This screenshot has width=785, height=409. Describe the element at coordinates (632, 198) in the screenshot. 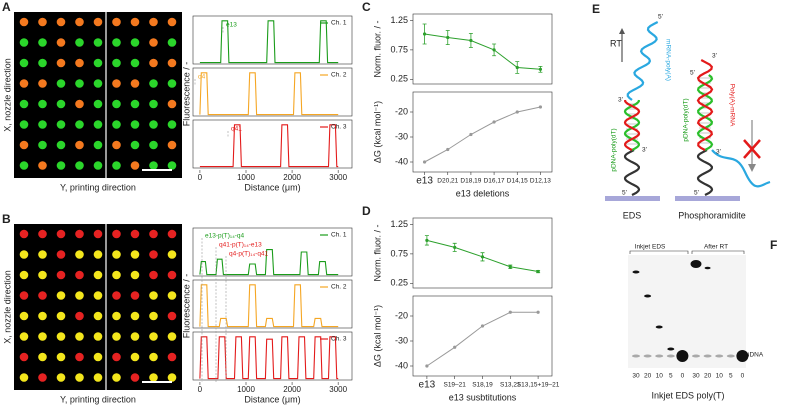

I see `surface` at that location.